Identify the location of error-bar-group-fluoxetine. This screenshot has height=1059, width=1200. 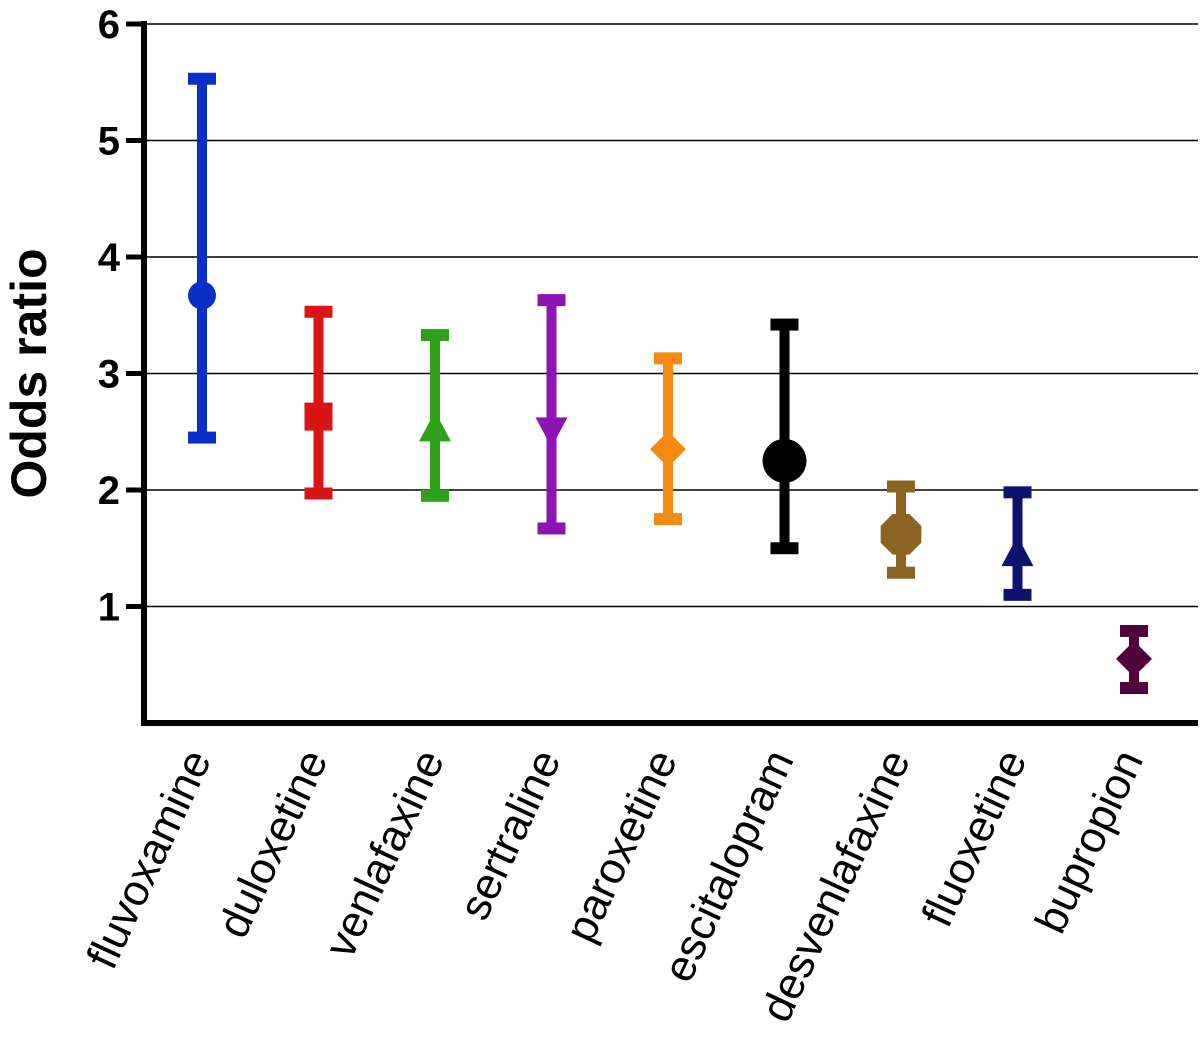
(1017, 543).